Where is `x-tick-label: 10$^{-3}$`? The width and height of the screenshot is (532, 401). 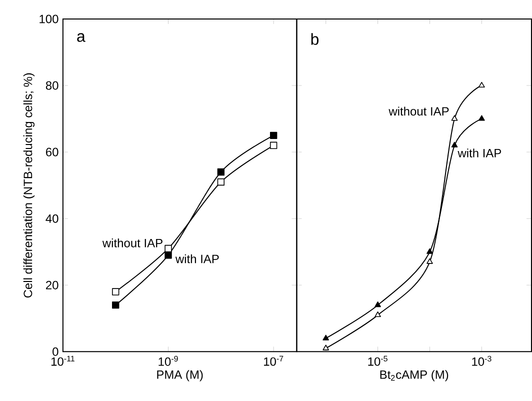
x-tick-label: 10$^{-3}$ is located at coordinates (482, 361).